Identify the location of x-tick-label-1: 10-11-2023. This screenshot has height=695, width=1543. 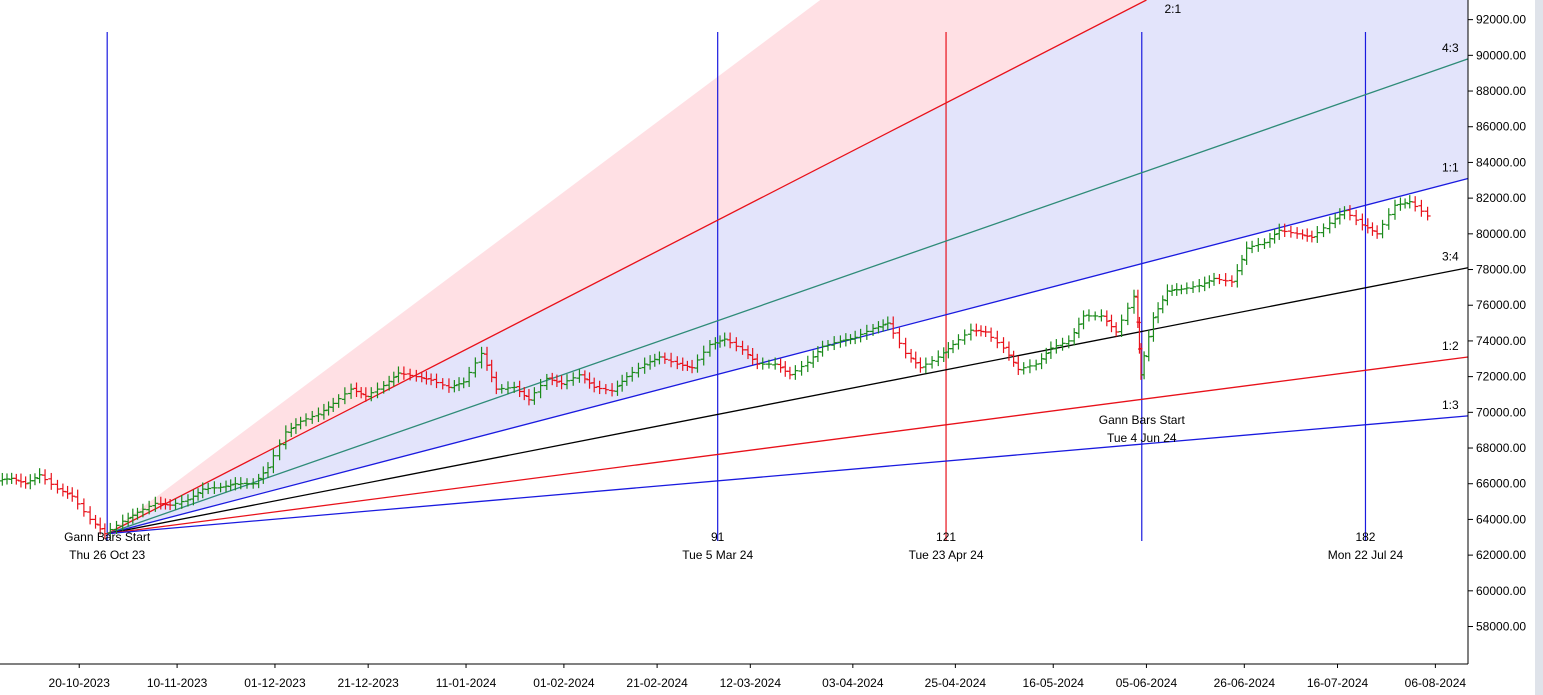
(177, 683).